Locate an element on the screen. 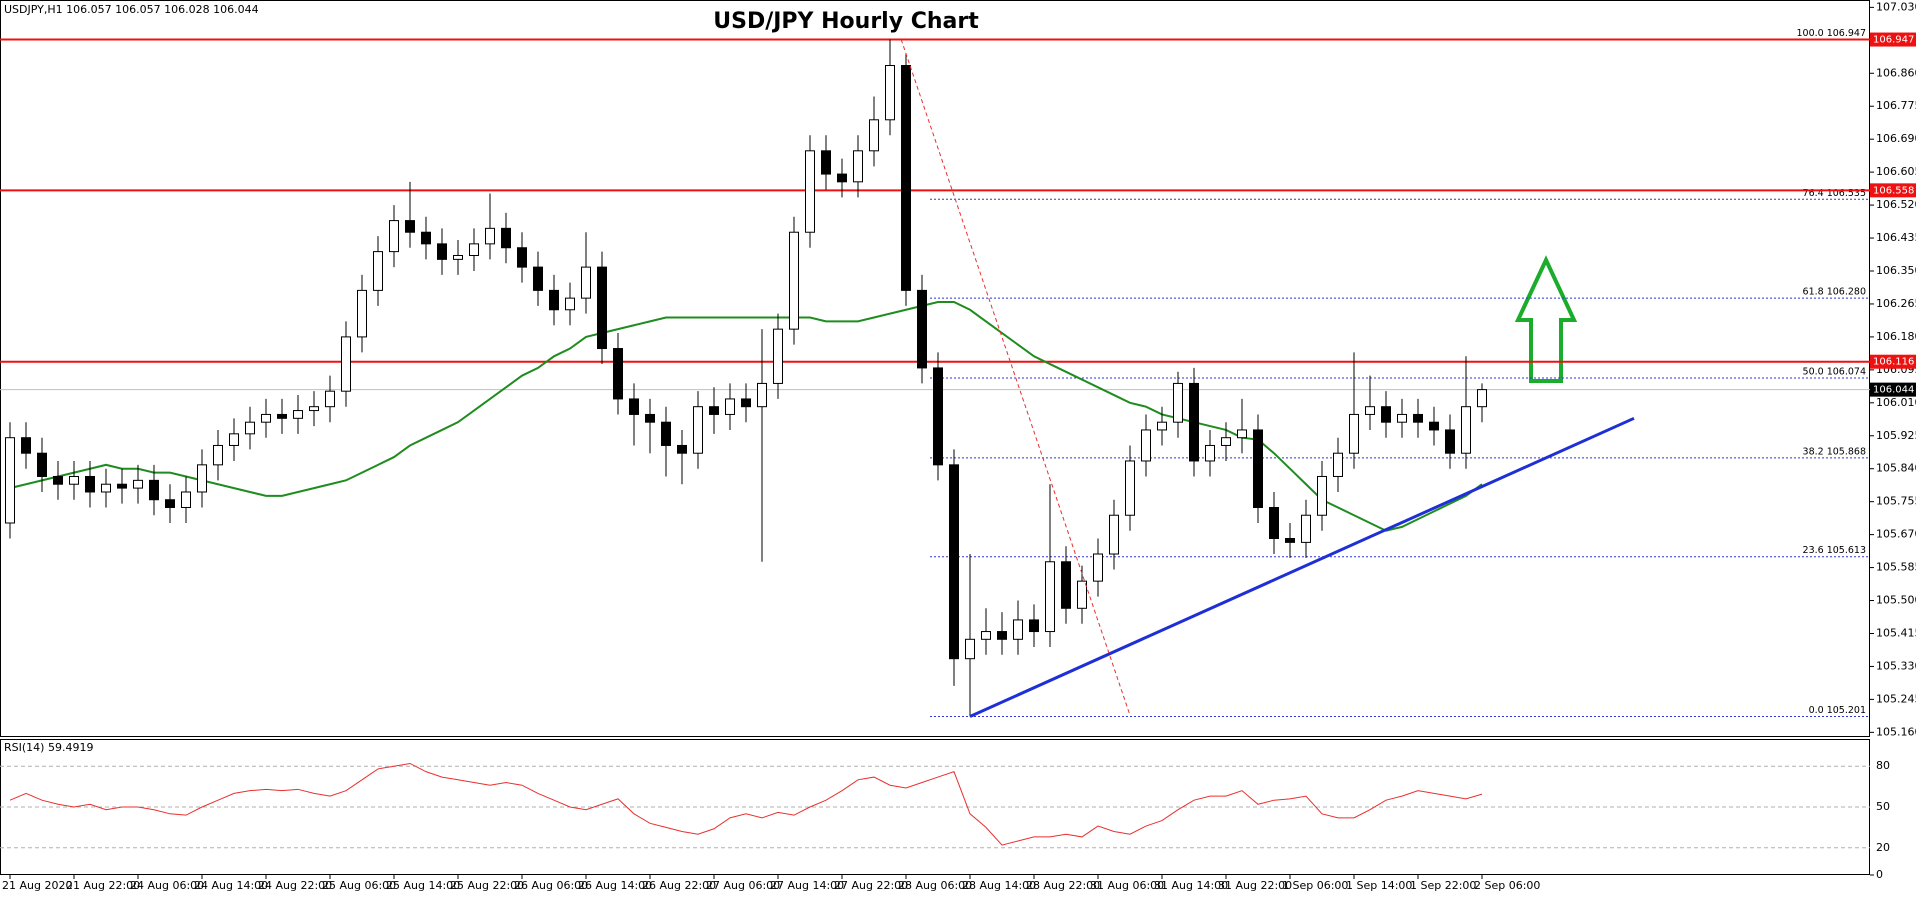  x-tick-label: 26 Aug 22:00 is located at coordinates (679, 885).